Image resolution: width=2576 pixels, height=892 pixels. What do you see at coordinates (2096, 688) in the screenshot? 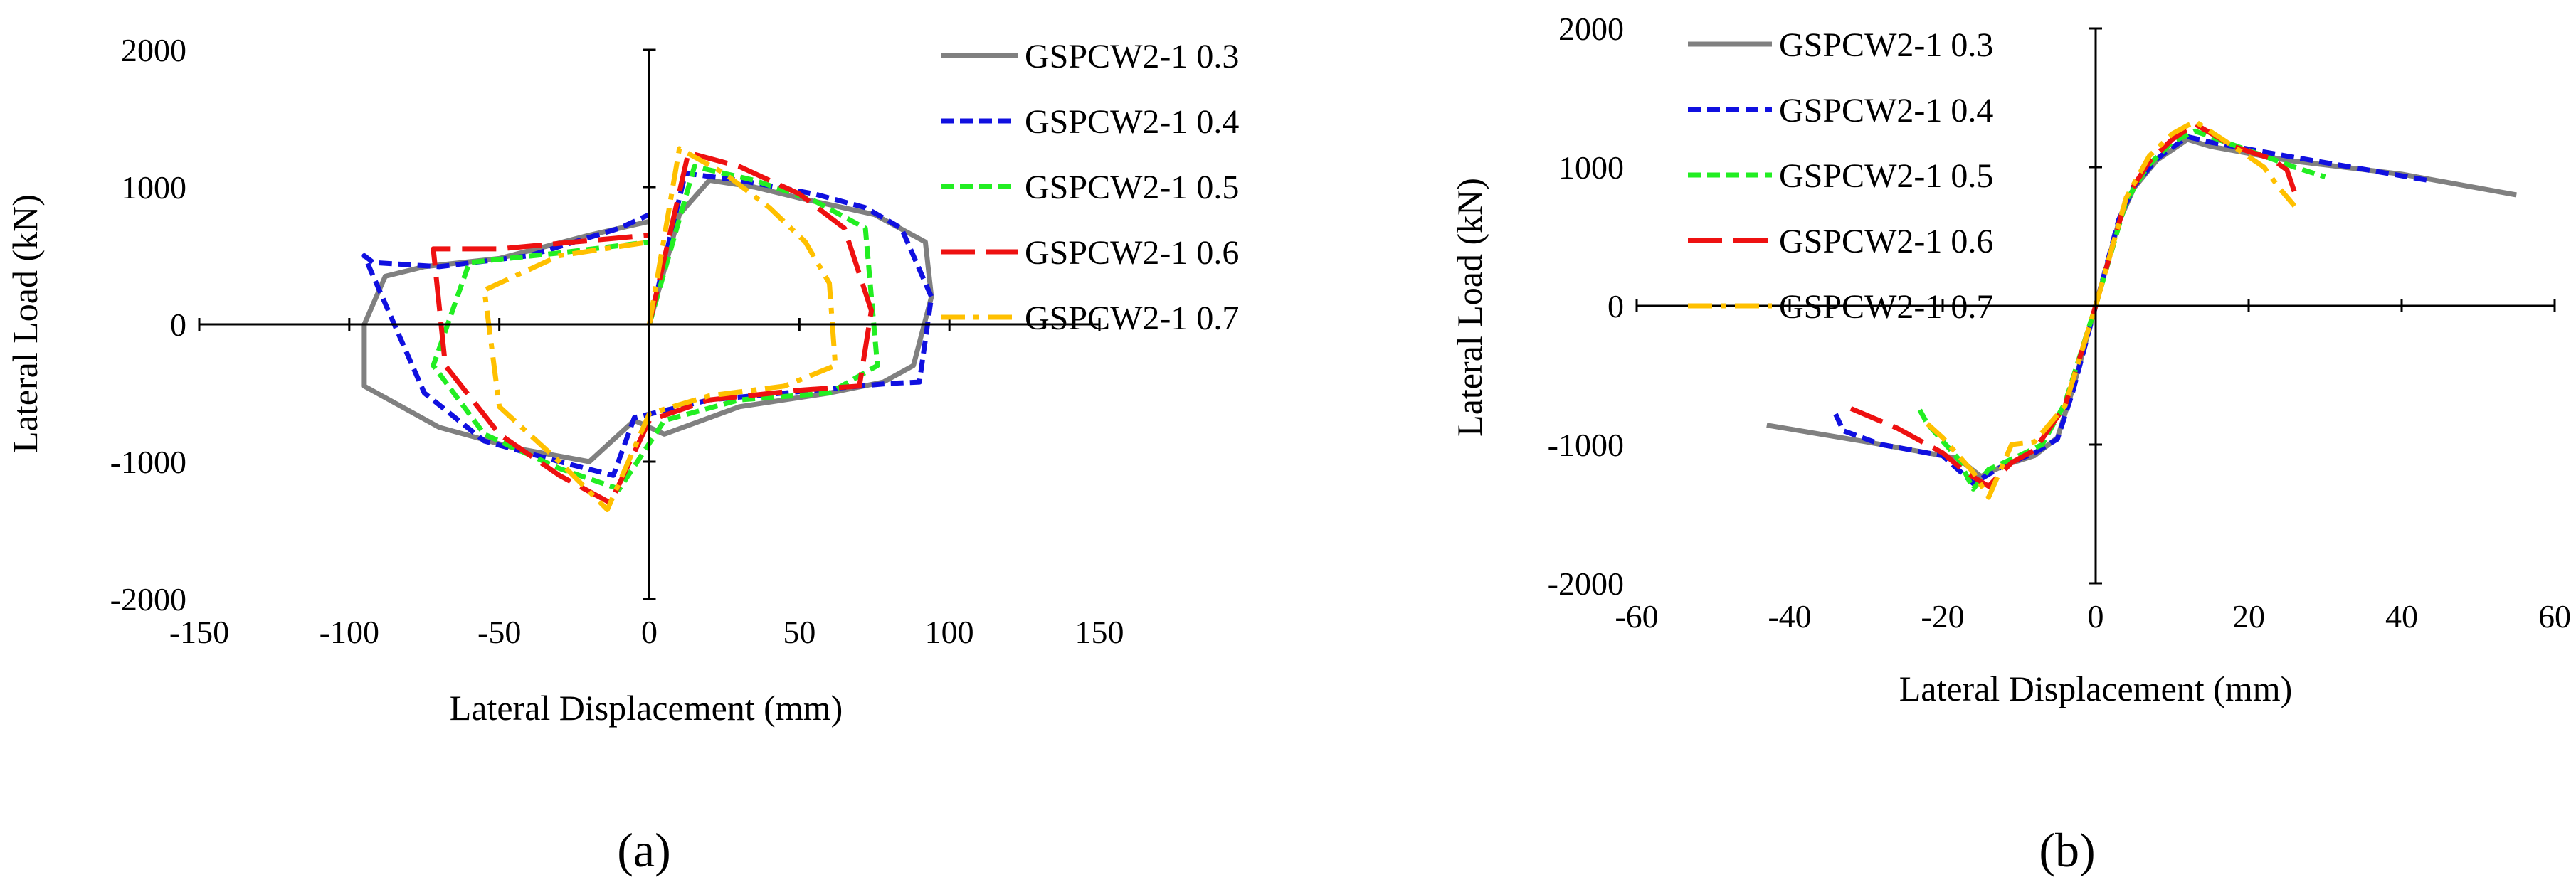
I see `panel-b-x-axis-title: Lateral Displacement (mm)` at bounding box center [2096, 688].